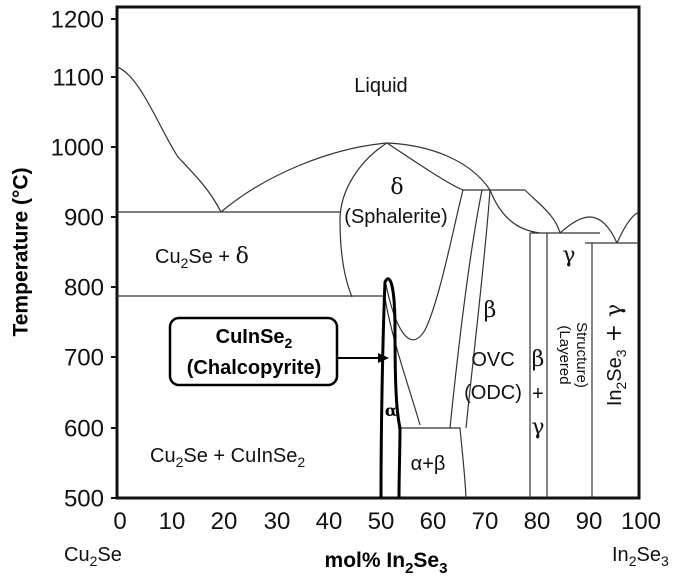 This screenshot has width=685, height=578. Describe the element at coordinates (380, 86) in the screenshot. I see `region-liquid-label: Liquid` at that location.